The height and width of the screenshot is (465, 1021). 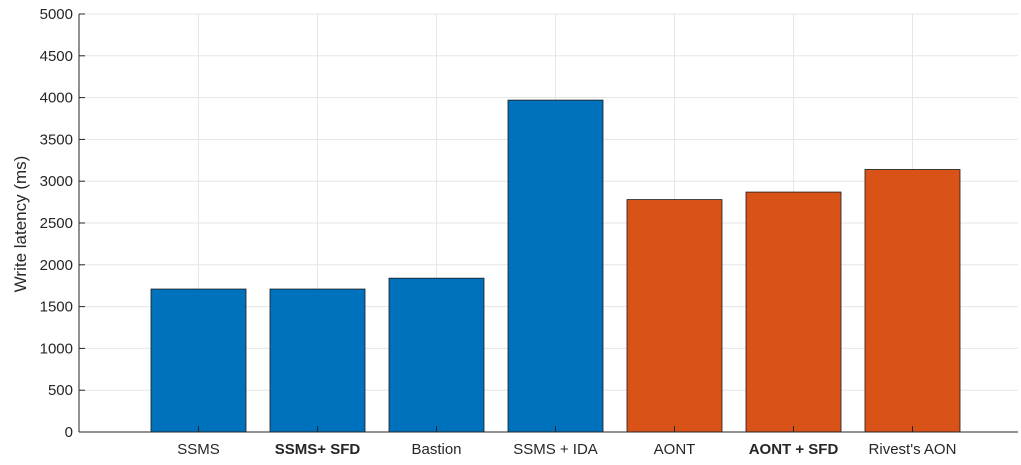 I want to click on y-tick-label: 5000, so click(x=56, y=14).